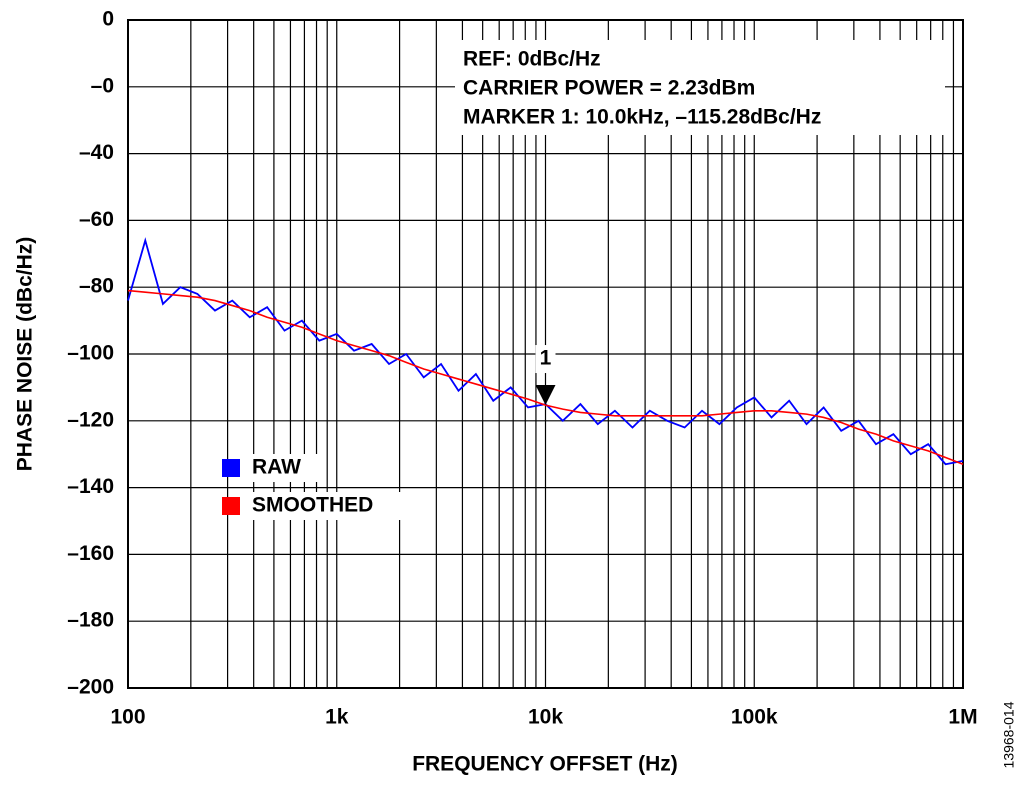  I want to click on annotation: CARRIER POWER = 2.23dBm, so click(609, 88).